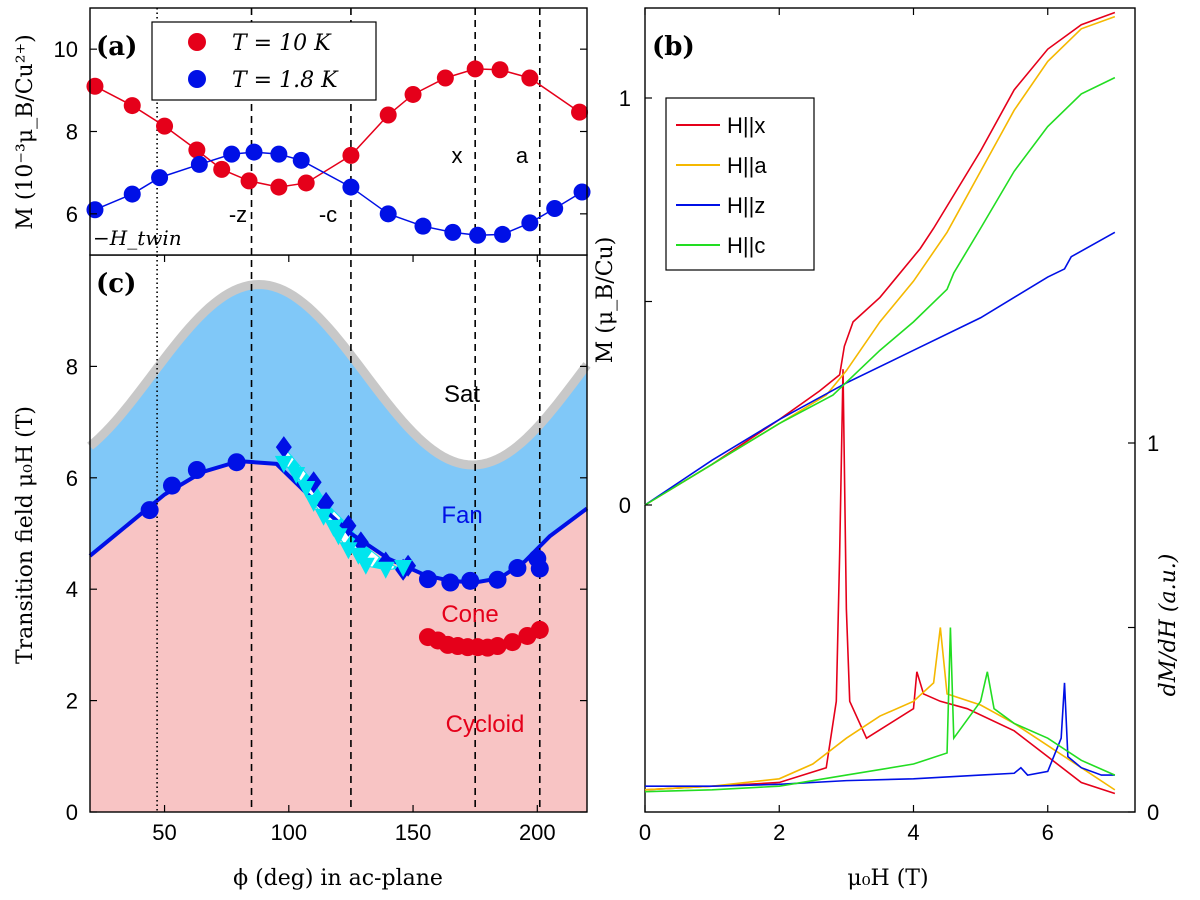  What do you see at coordinates (887, 878) in the screenshot?
I see `panel-b-xlabel: μ₀H (T)` at bounding box center [887, 878].